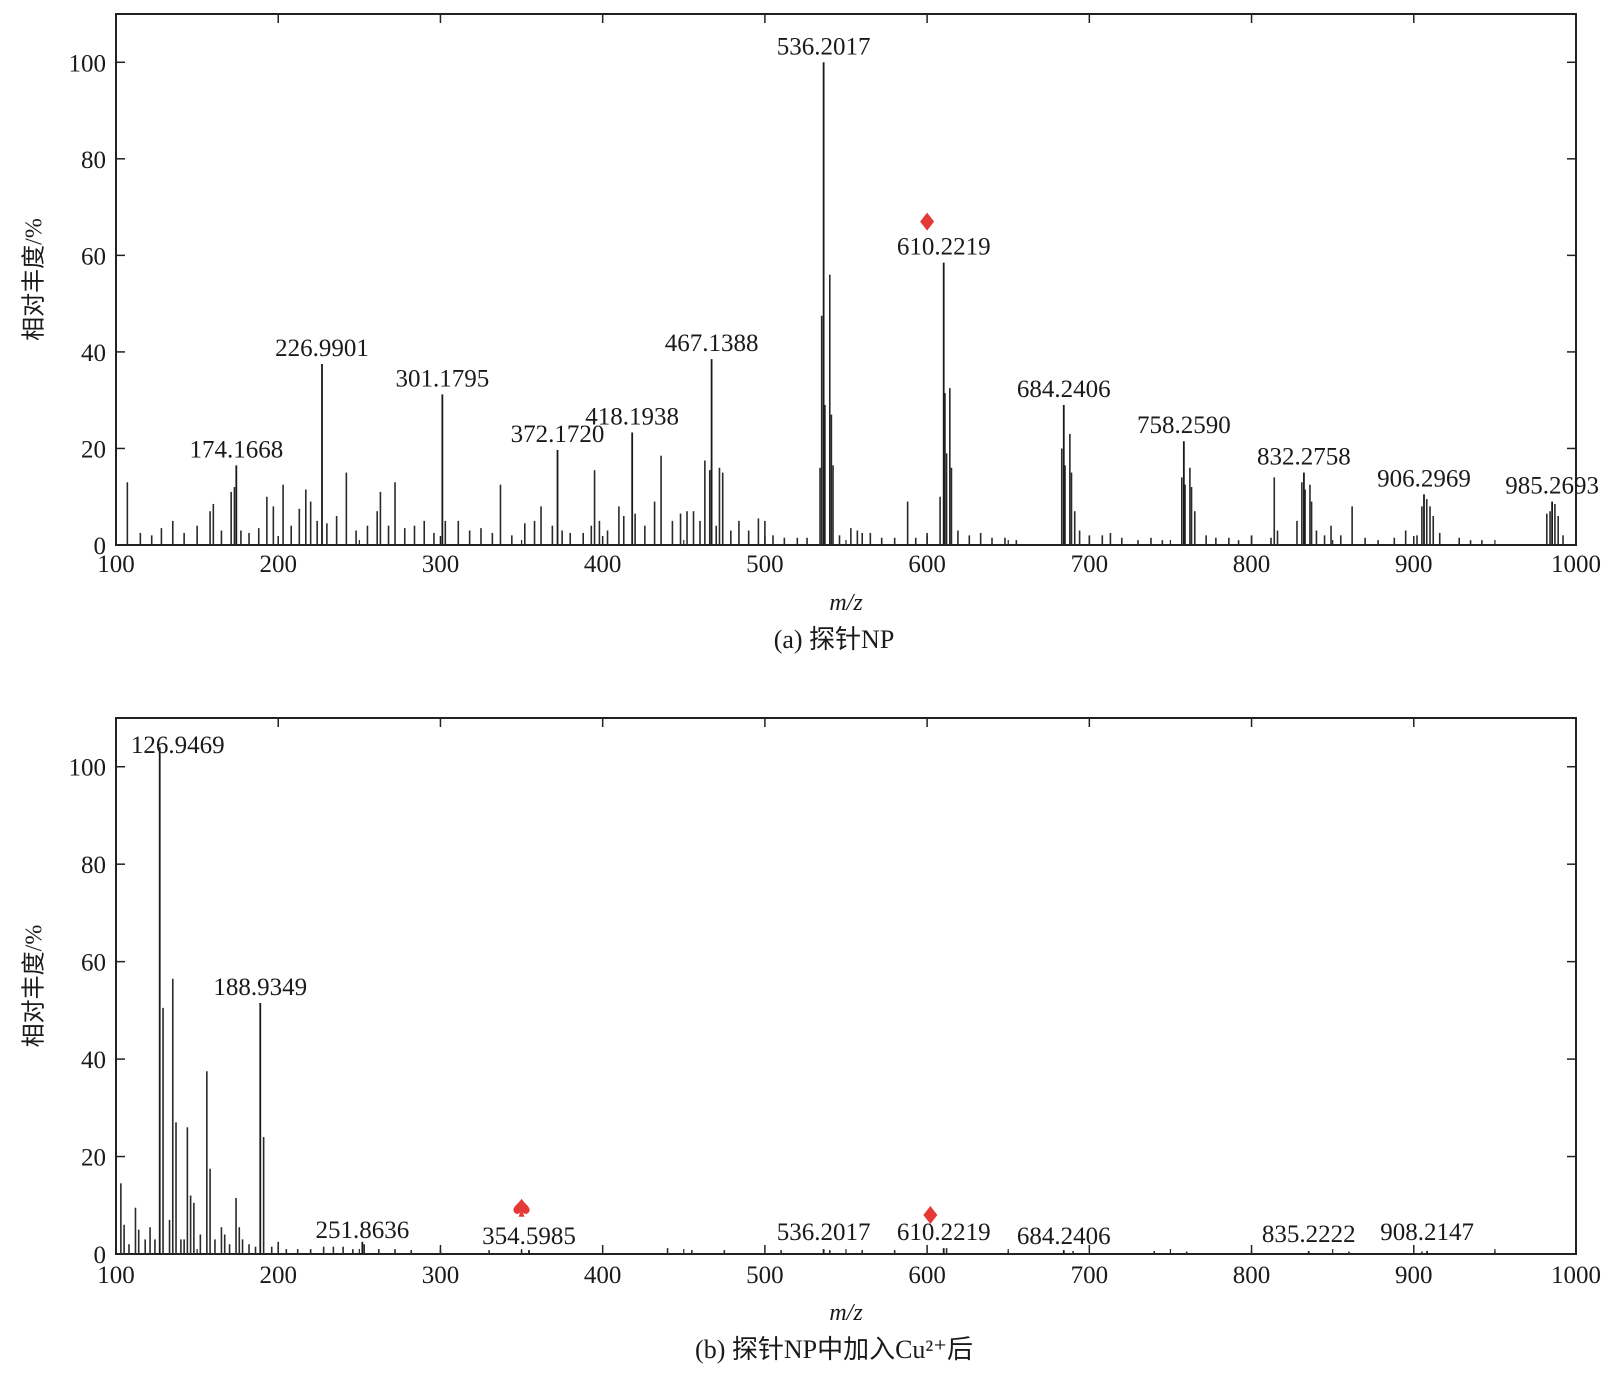 The height and width of the screenshot is (1378, 1616). What do you see at coordinates (1427, 1232) in the screenshot?
I see `peak-label: 908.2147` at bounding box center [1427, 1232].